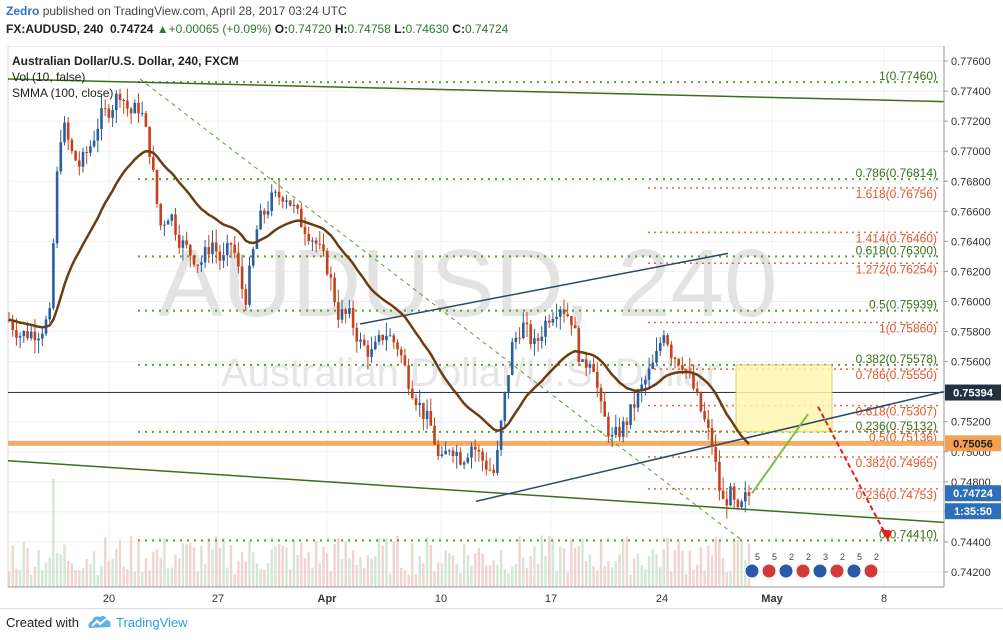 The width and height of the screenshot is (1003, 640). I want to click on y-tick-label: 0.76000, so click(971, 302).